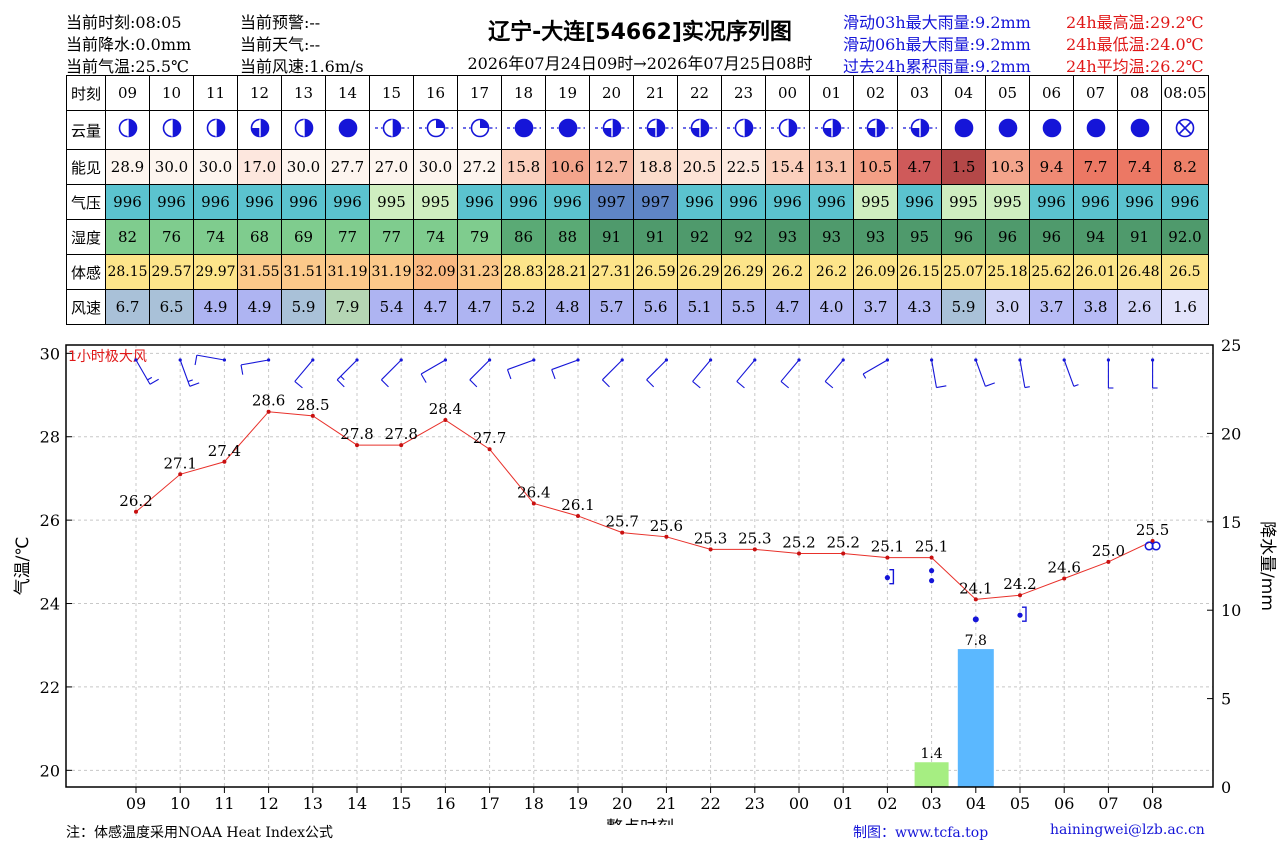 The width and height of the screenshot is (1280, 855). What do you see at coordinates (435, 272) in the screenshot?
I see `feel-cell: 32.09` at bounding box center [435, 272].